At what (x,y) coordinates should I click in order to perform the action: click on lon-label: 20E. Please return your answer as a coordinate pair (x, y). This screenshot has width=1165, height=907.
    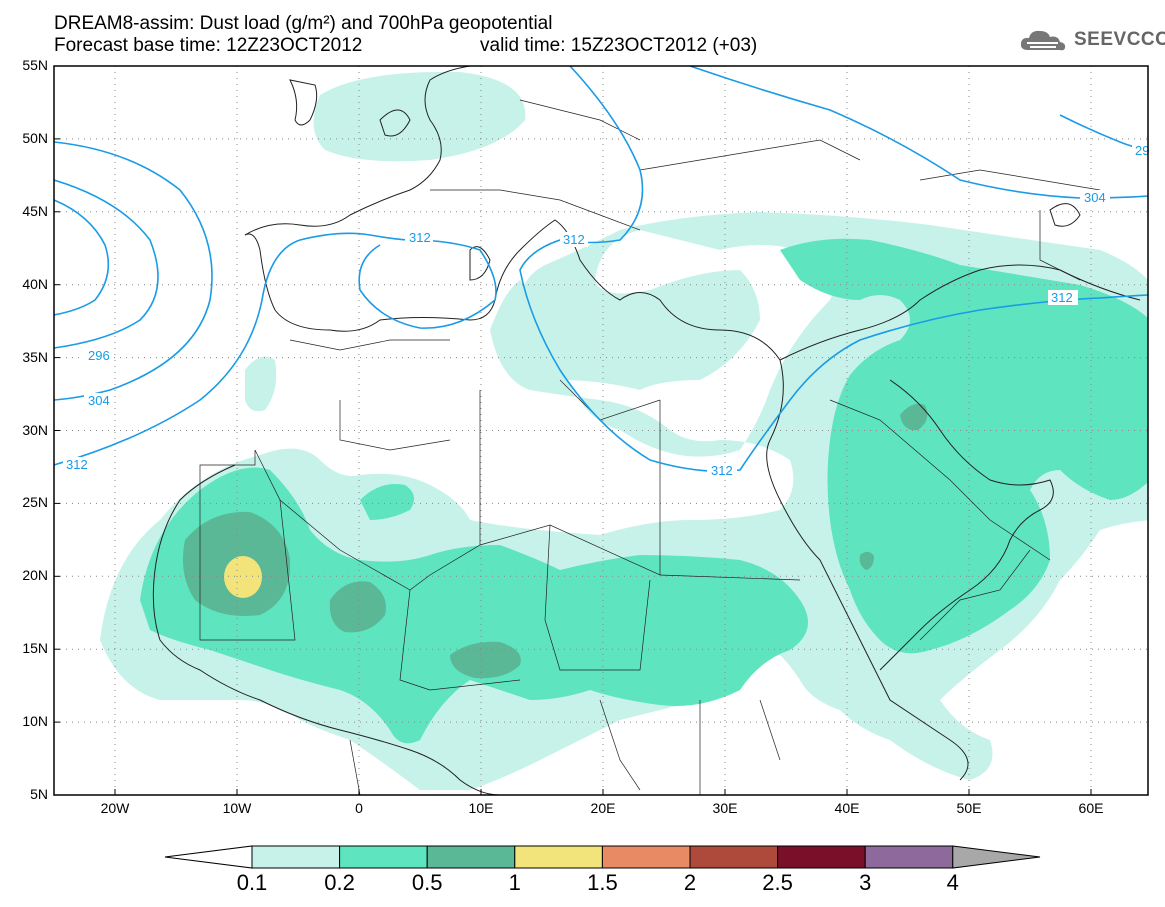
    Looking at the image, I should click on (603, 808).